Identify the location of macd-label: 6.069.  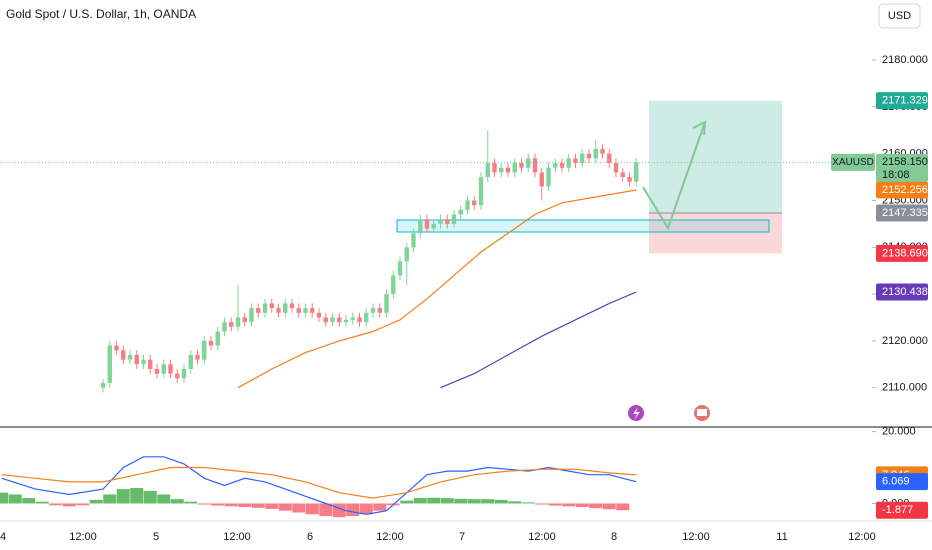
(896, 482).